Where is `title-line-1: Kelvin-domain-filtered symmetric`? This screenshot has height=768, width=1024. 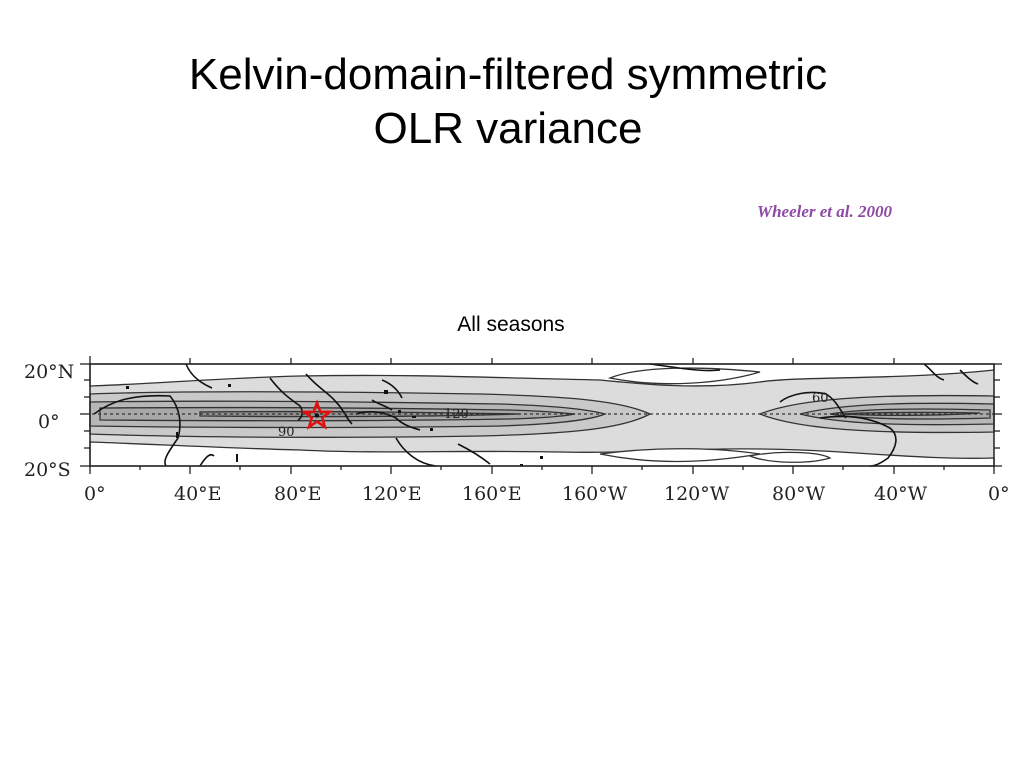 title-line-1: Kelvin-domain-filtered symmetric is located at coordinates (508, 74).